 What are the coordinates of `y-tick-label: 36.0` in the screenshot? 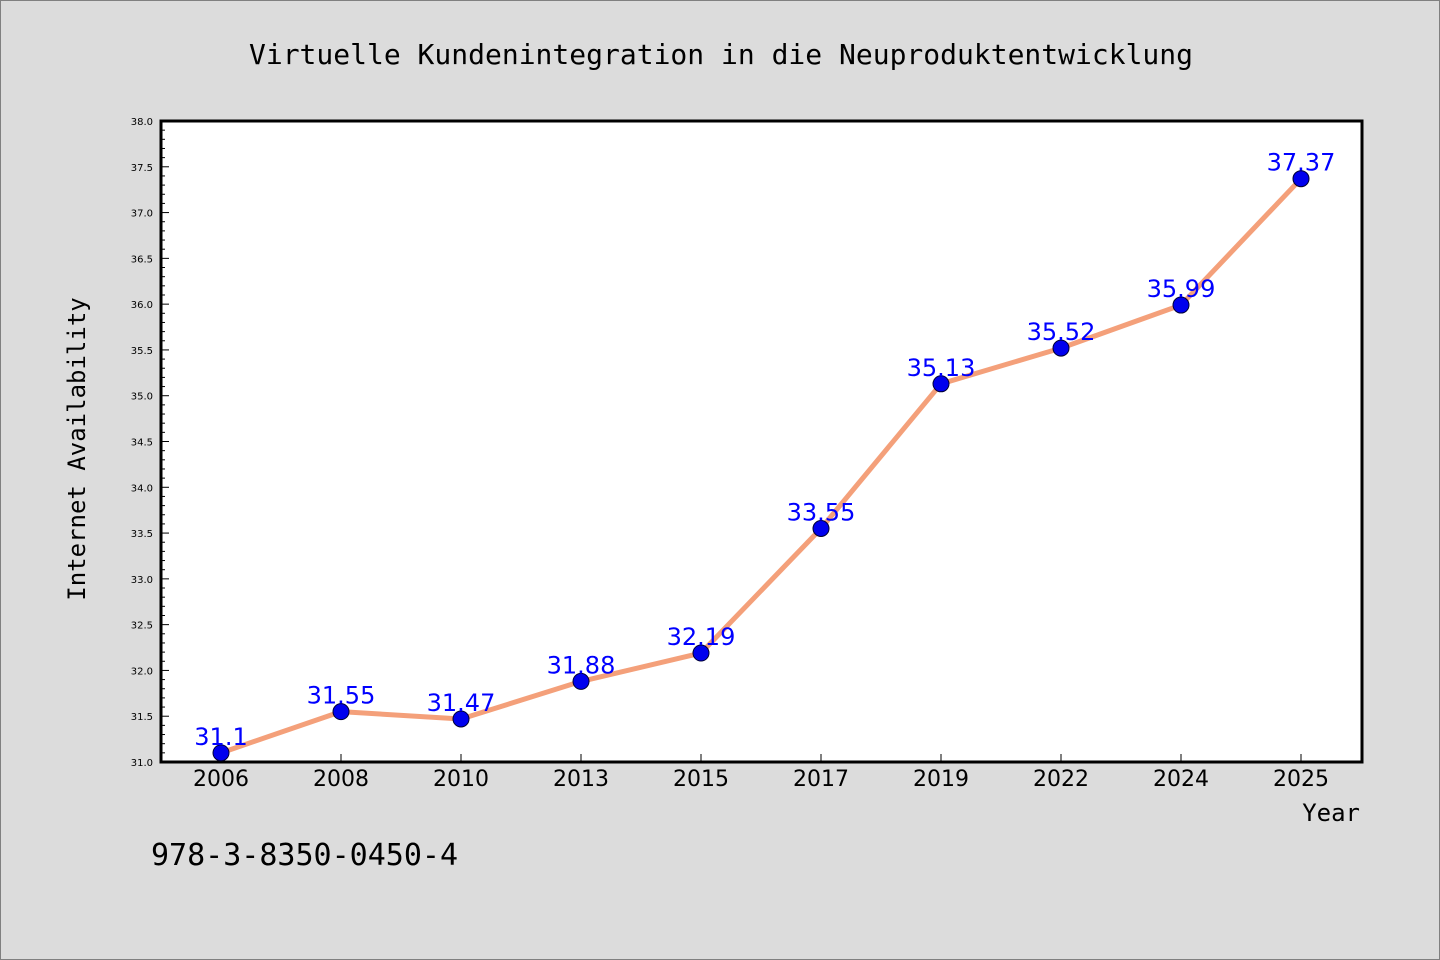 It's located at (142, 305).